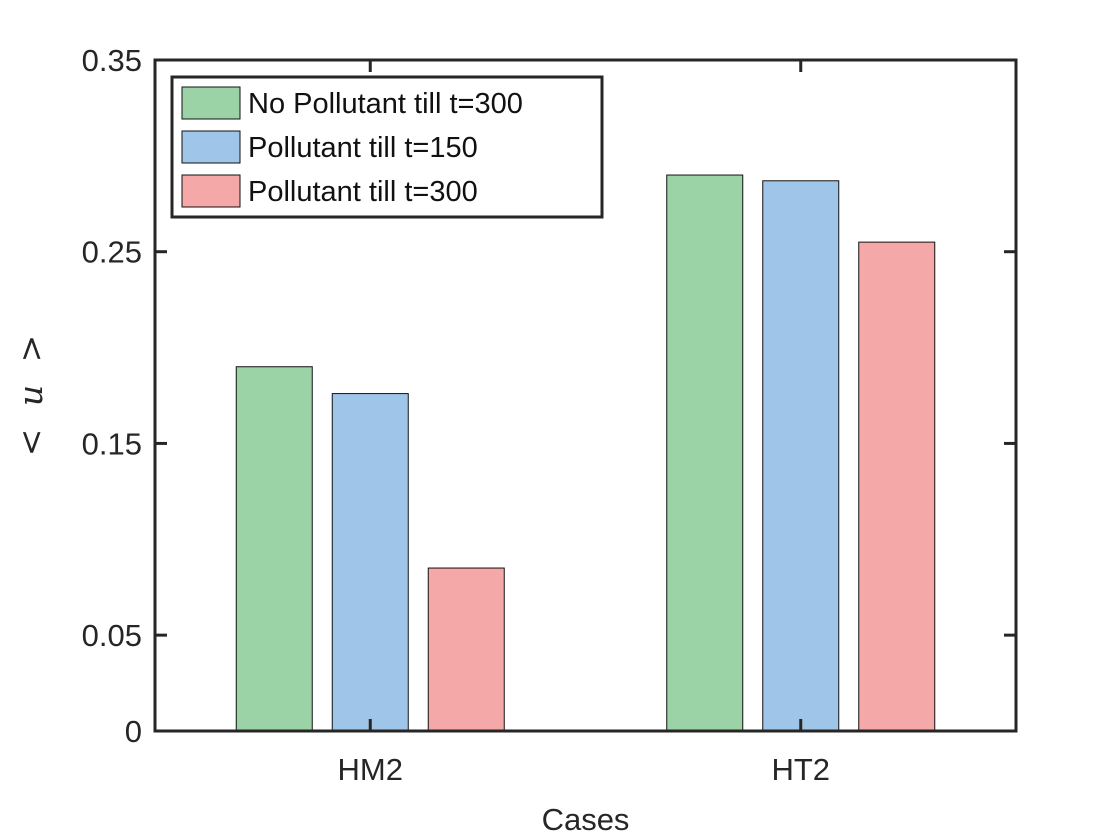  What do you see at coordinates (112, 60) in the screenshot?
I see `y-tick-label: 0.35` at bounding box center [112, 60].